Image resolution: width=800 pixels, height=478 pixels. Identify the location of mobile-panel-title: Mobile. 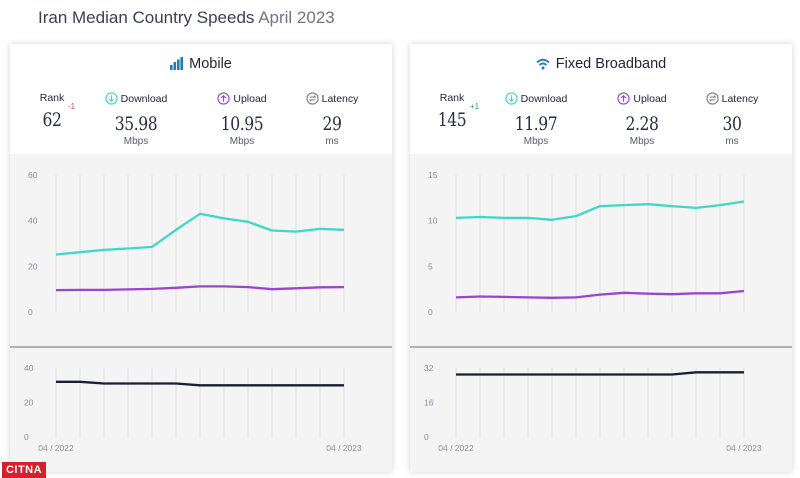
(201, 65).